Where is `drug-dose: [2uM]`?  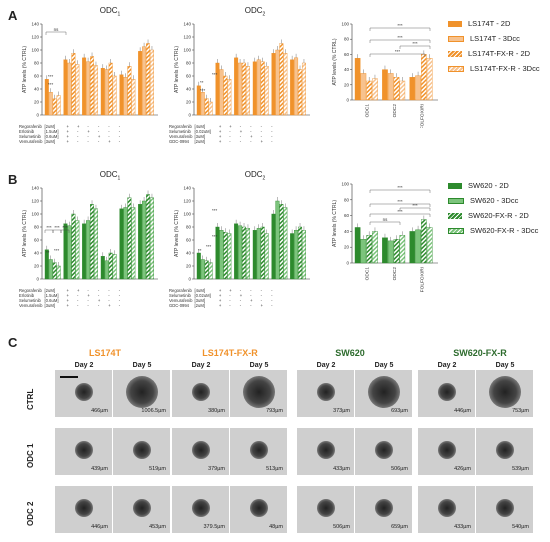 drug-dose: [2uM] is located at coordinates (199, 141).